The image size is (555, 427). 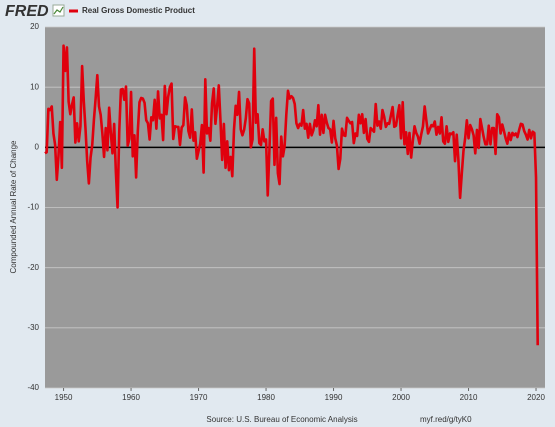 What do you see at coordinates (33, 207) in the screenshot?
I see `y-tick-label: -10` at bounding box center [33, 207].